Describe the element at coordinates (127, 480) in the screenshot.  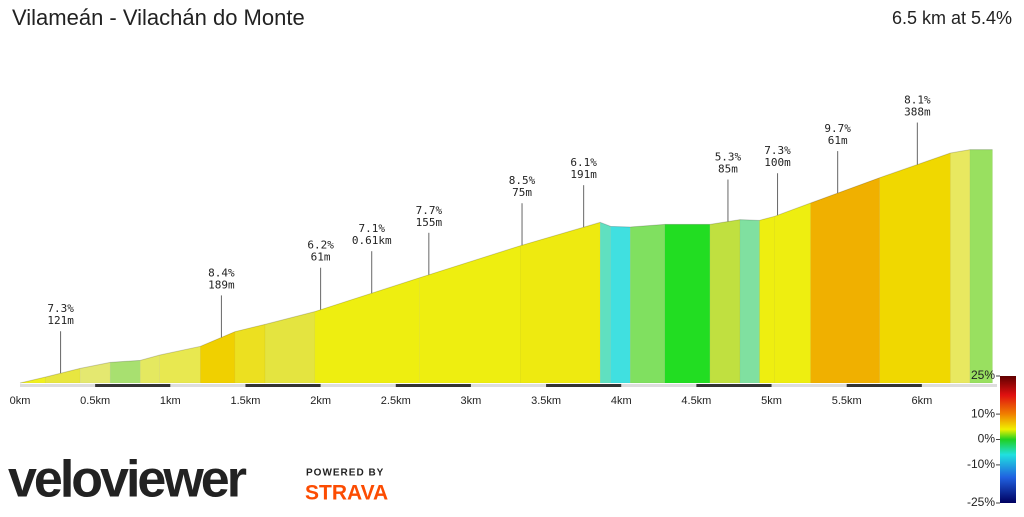
I see `logo: veloviewer` at that location.